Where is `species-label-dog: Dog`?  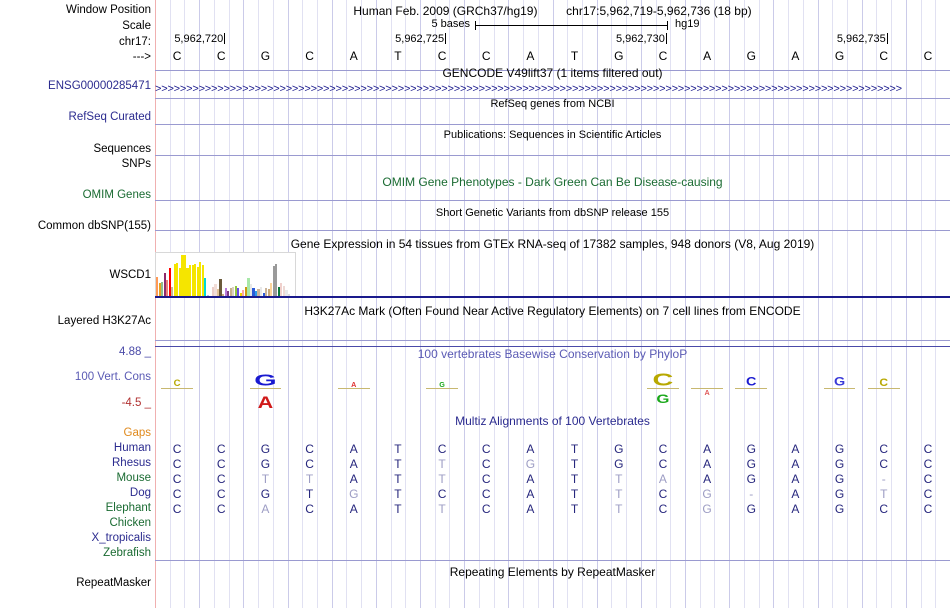 species-label-dog: Dog is located at coordinates (140, 493).